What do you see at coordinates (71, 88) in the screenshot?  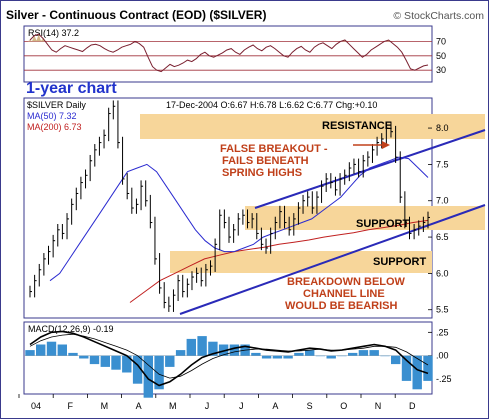 I see `chart-note: 1-year chart` at bounding box center [71, 88].